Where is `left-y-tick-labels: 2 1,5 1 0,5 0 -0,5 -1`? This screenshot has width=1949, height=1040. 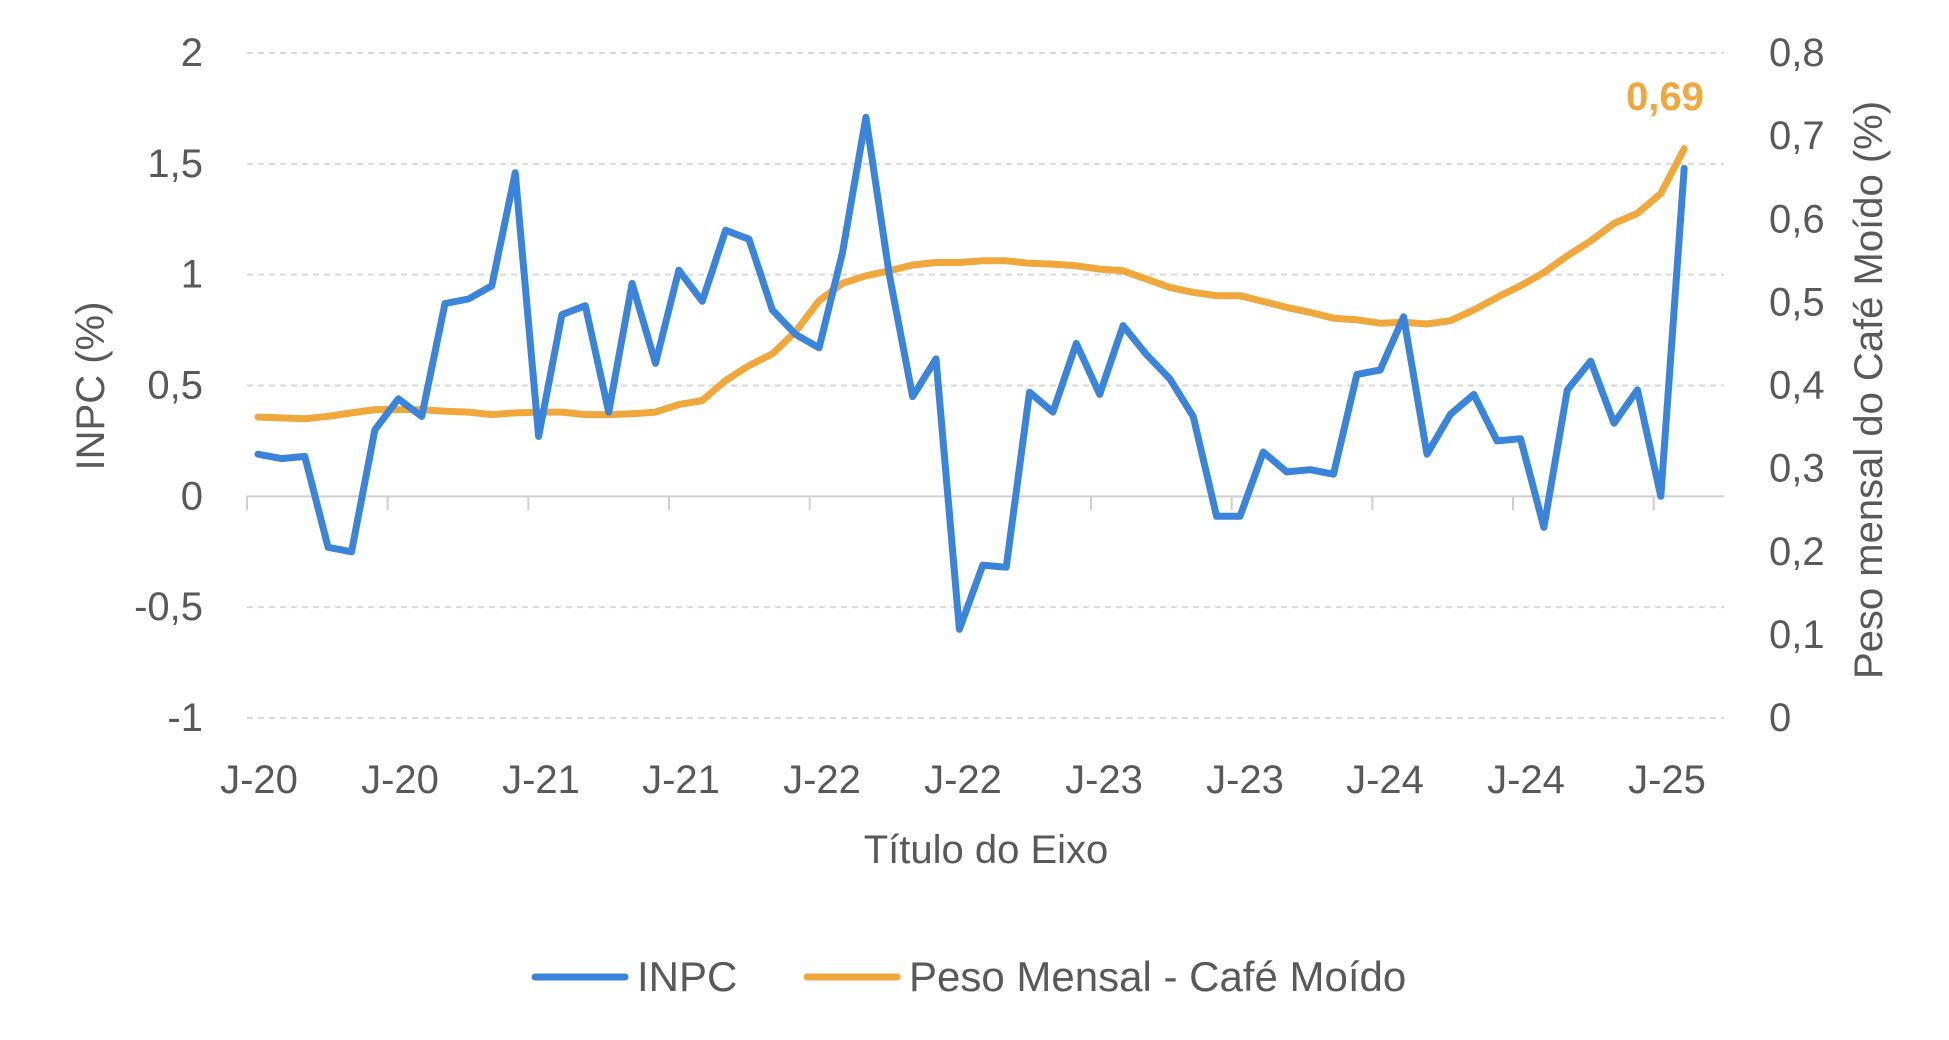 left-y-tick-labels: 2 1,5 1 0,5 0 -0,5 -1 is located at coordinates (168, 385).